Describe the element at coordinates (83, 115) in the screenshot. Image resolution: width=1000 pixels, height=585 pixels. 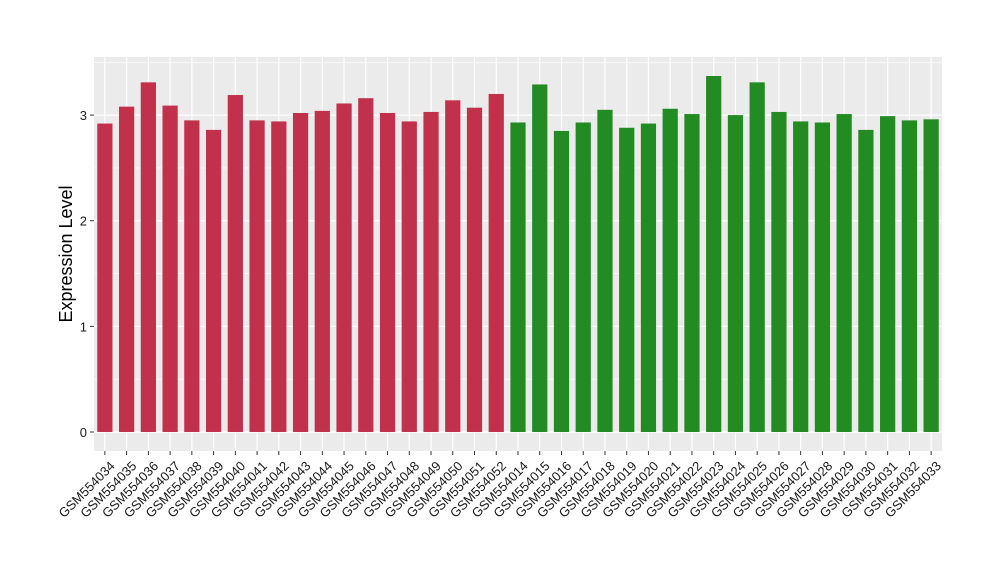
I see `y-tick-label: 3` at that location.